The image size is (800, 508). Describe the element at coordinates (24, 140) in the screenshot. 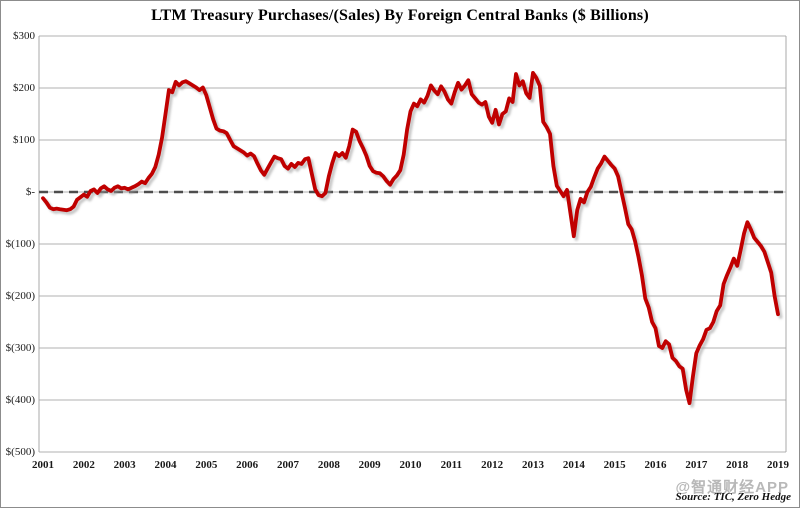

I see `y-axis-label: $100` at that location.